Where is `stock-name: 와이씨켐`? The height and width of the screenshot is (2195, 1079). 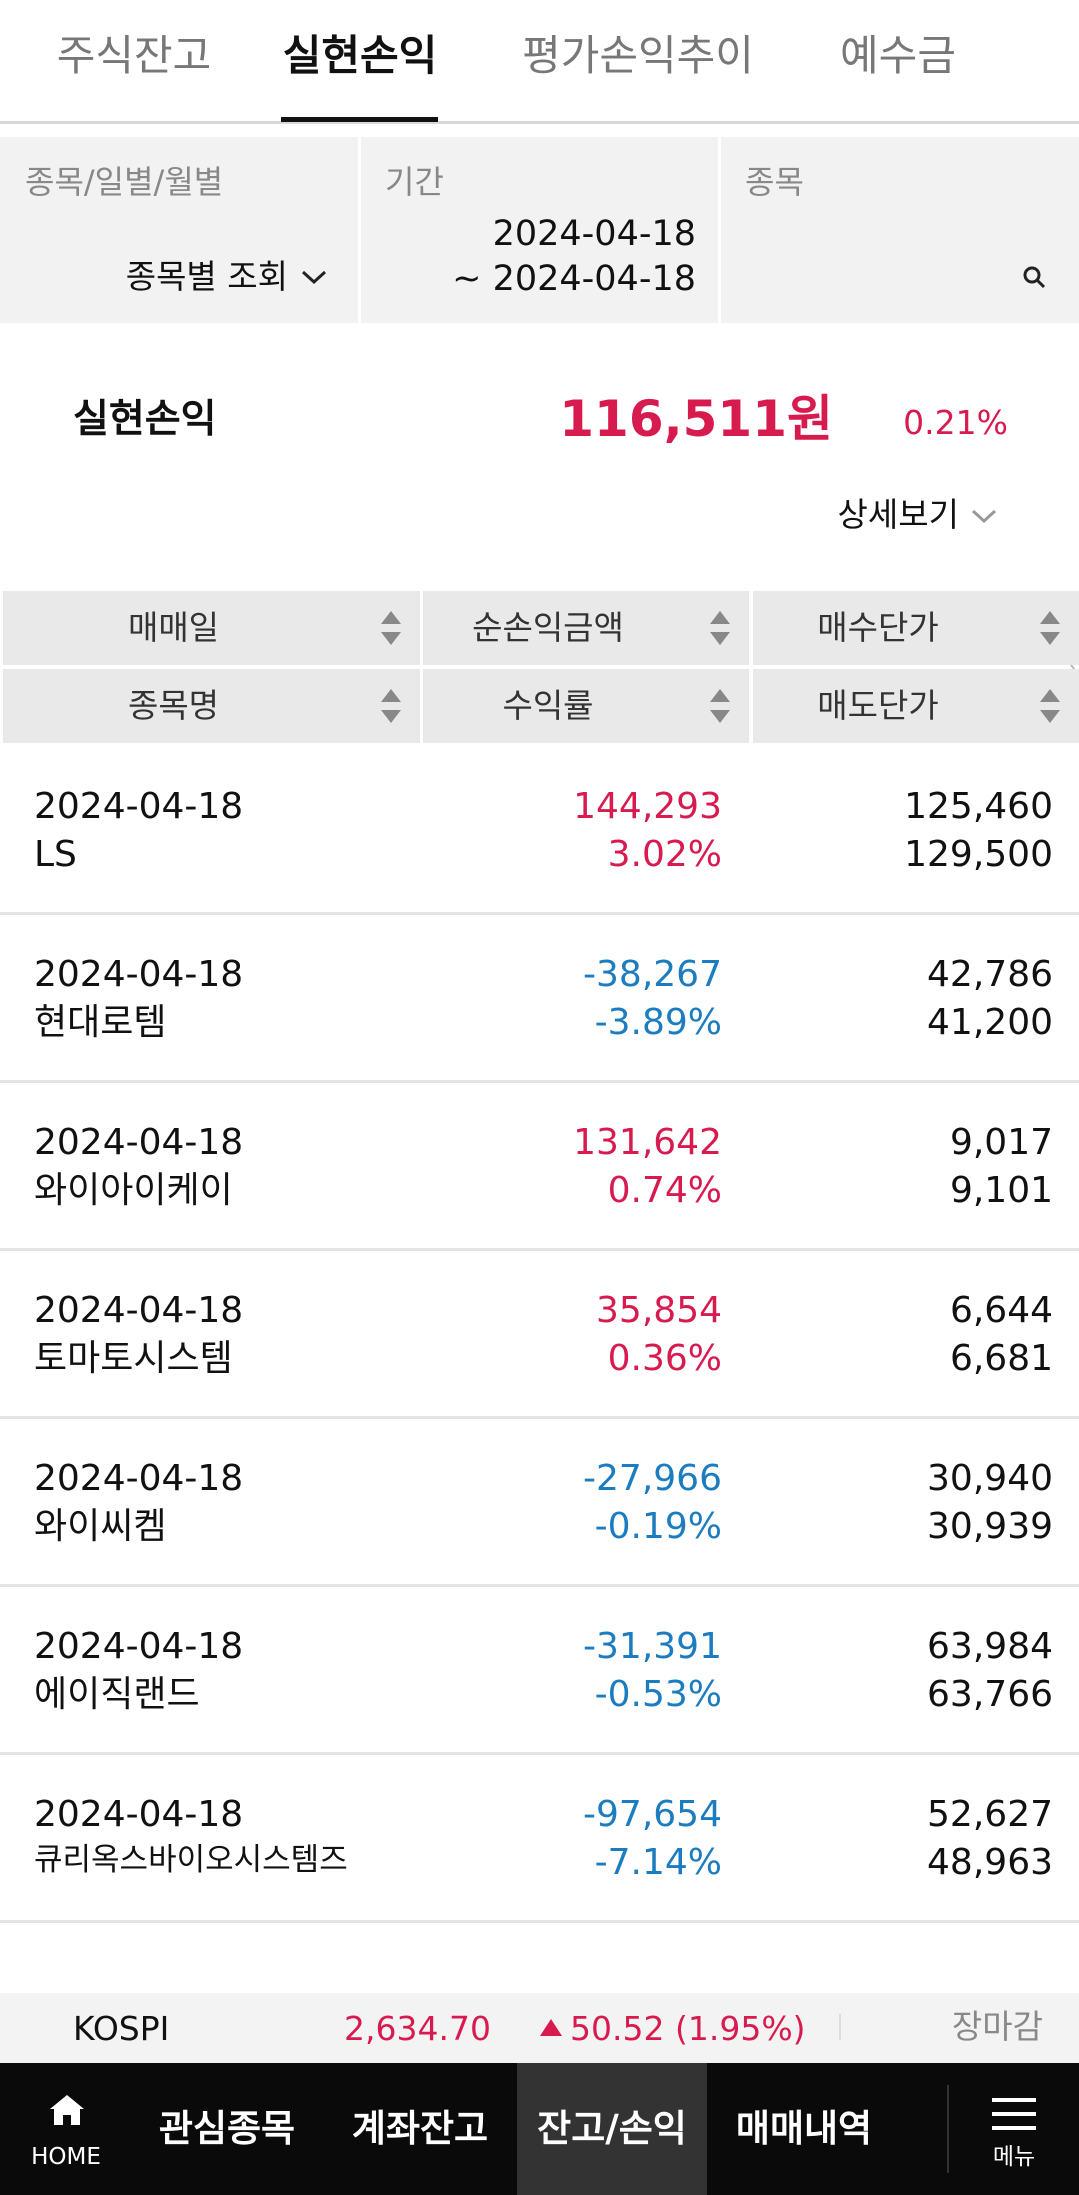
stock-name: 와이씨켐 is located at coordinates (100, 1526).